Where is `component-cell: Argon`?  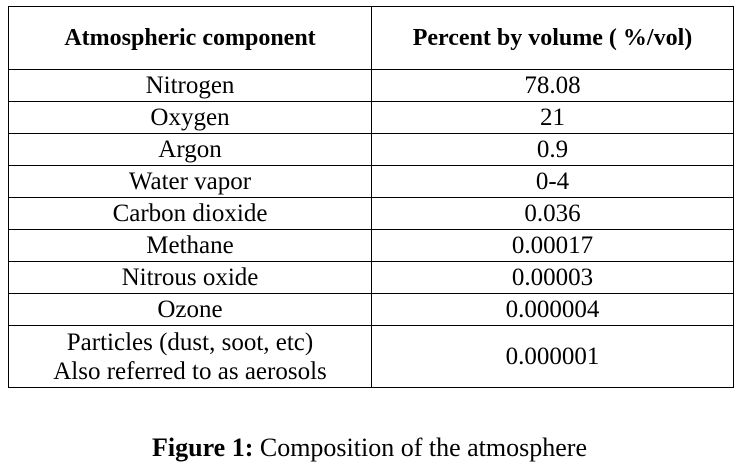
component-cell: Argon is located at coordinates (190, 149).